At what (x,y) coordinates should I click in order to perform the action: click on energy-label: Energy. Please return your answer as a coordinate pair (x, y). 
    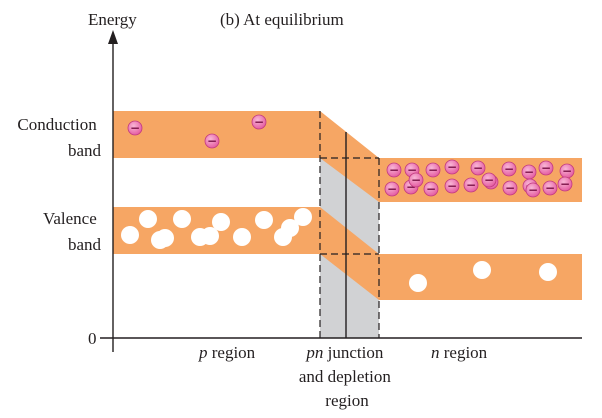
    Looking at the image, I should click on (112, 19).